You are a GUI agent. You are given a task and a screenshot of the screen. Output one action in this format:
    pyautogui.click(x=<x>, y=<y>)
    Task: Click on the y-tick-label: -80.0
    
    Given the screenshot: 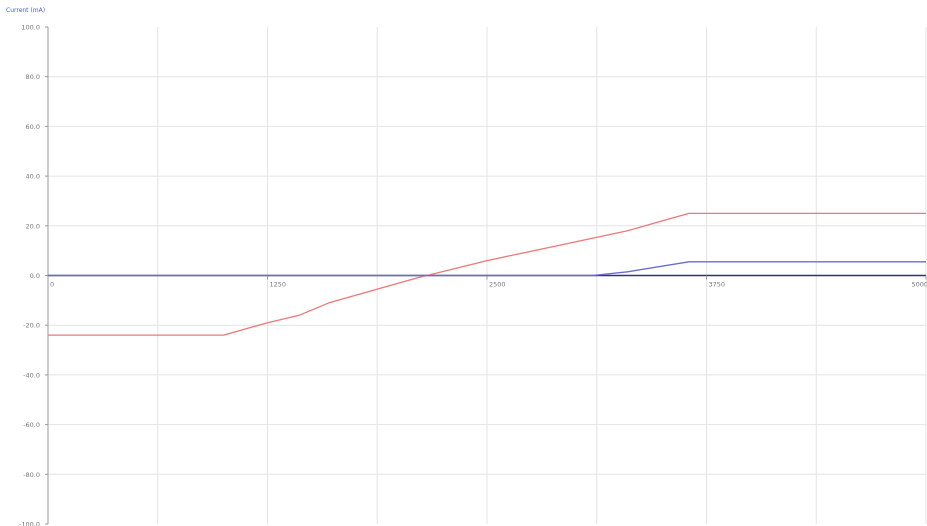 What is the action you would take?
    pyautogui.click(x=31, y=475)
    